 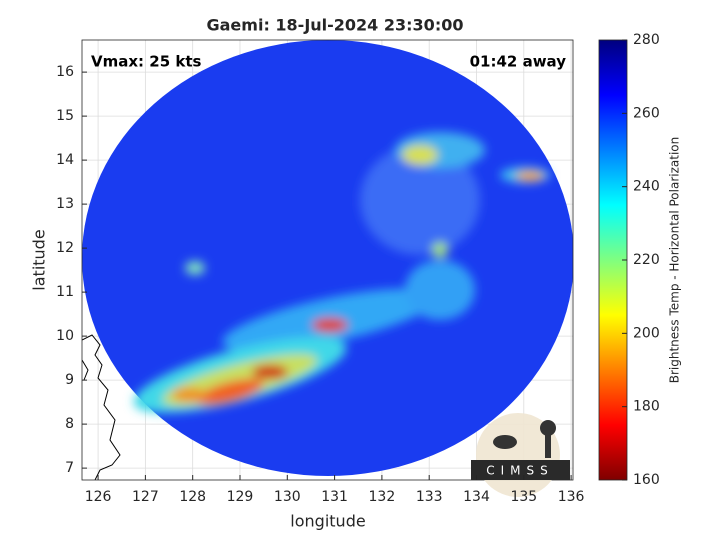 I want to click on colorbar-tick-label: 280, so click(x=646, y=40).